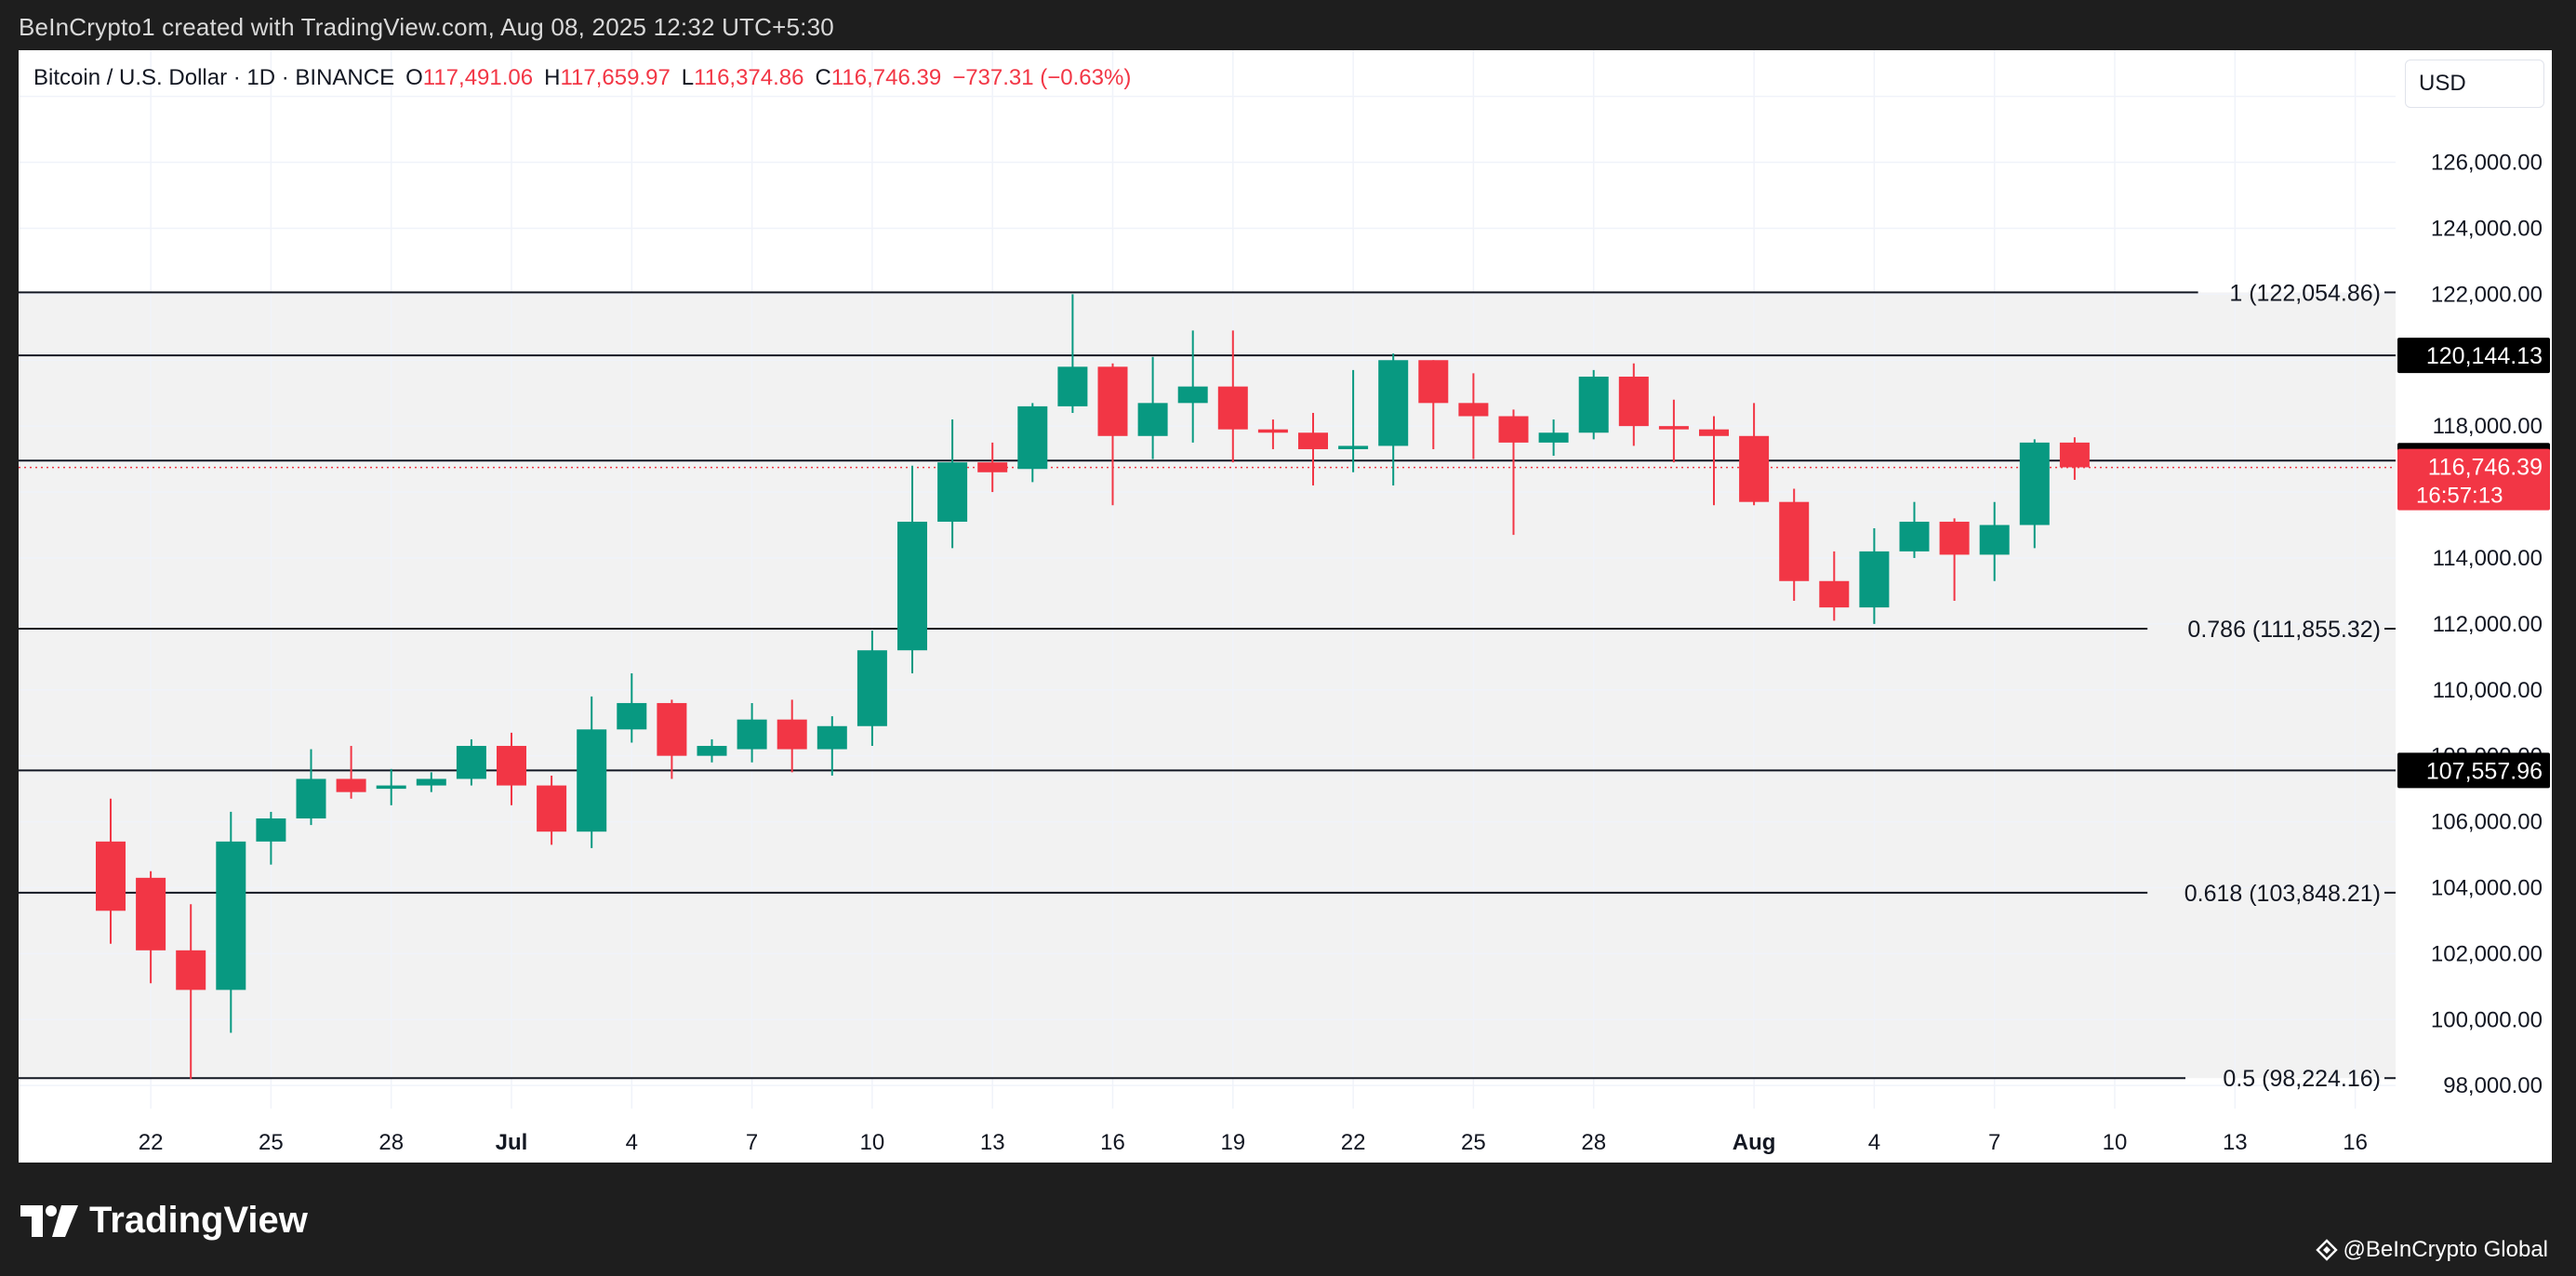 Image resolution: width=2576 pixels, height=1276 pixels. I want to click on x-tick-label: 4, so click(632, 1142).